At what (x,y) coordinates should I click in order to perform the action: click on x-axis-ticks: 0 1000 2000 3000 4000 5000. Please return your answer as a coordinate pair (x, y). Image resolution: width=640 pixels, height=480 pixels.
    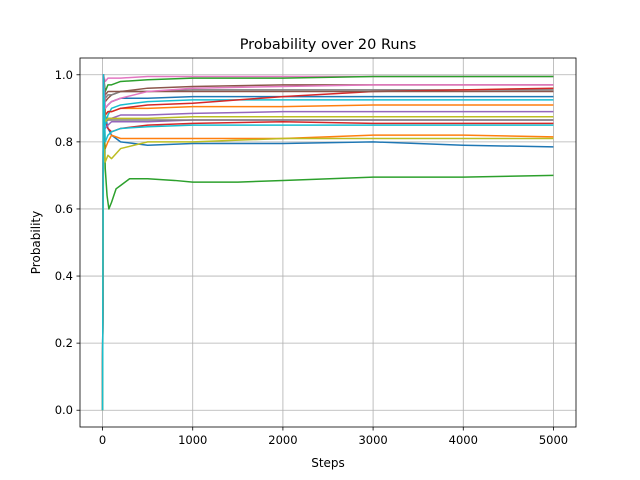
    Looking at the image, I should click on (333, 437).